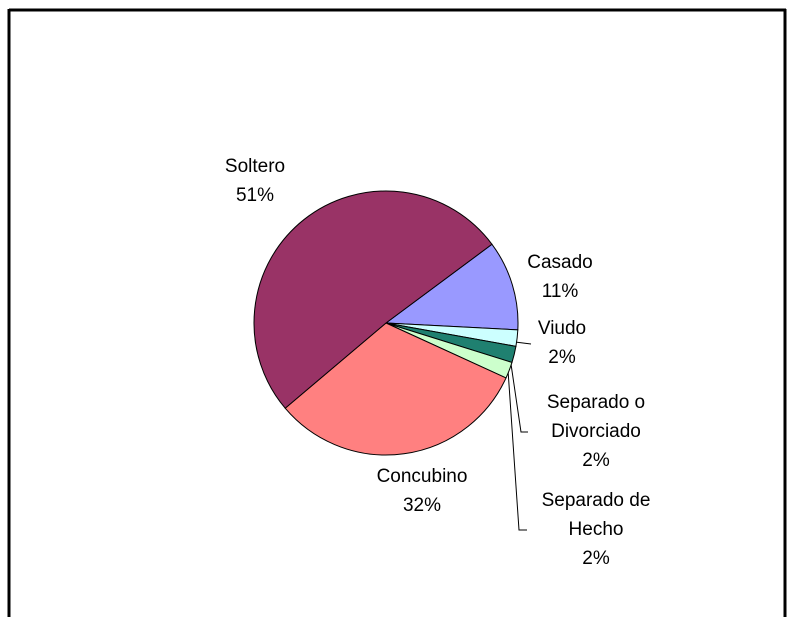  Describe the element at coordinates (596, 402) in the screenshot. I see `label-line: Separado o` at that location.